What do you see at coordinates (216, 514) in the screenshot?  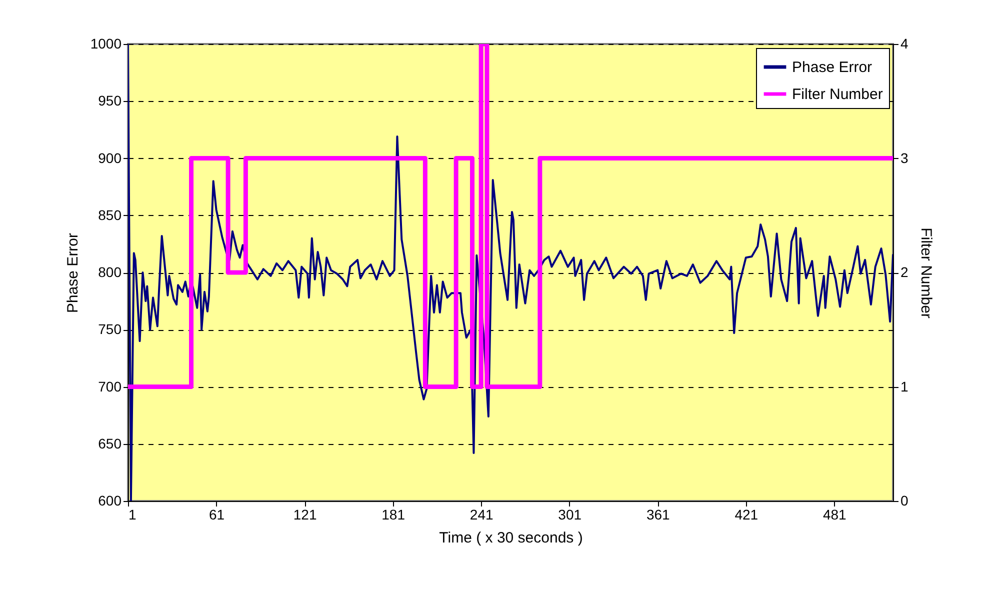 I see `x-tick-label: 61` at bounding box center [216, 514].